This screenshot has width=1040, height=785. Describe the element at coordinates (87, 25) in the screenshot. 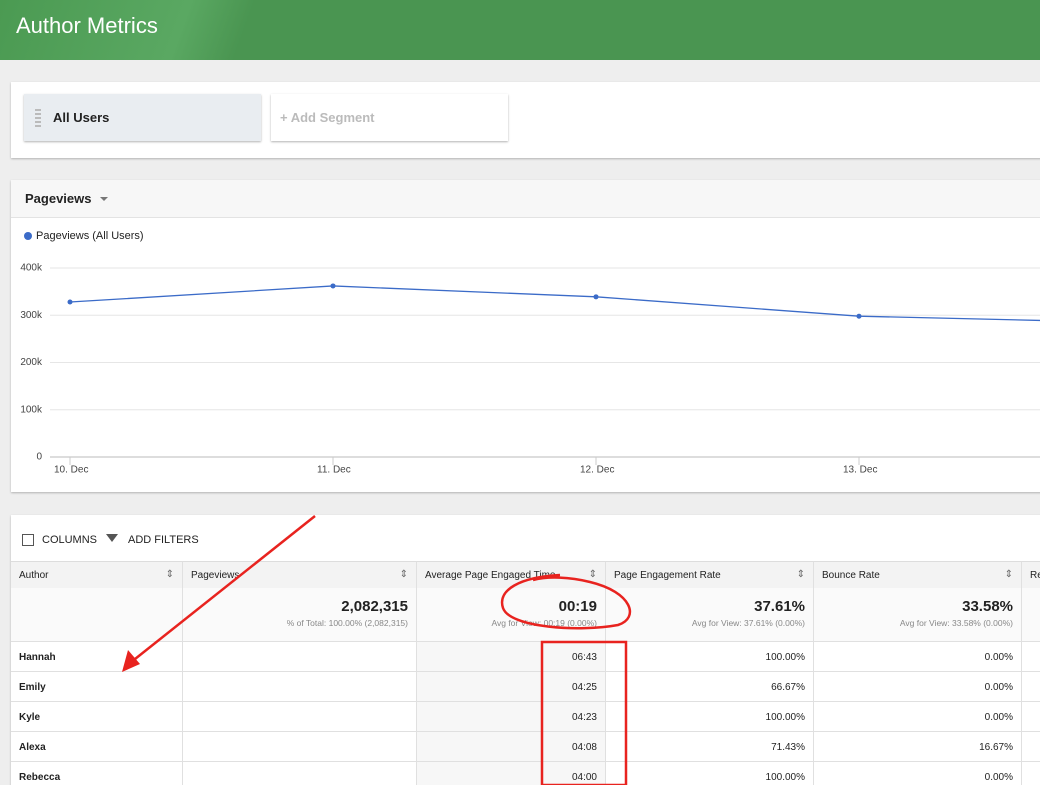

I see `page-title: Author Metrics` at that location.